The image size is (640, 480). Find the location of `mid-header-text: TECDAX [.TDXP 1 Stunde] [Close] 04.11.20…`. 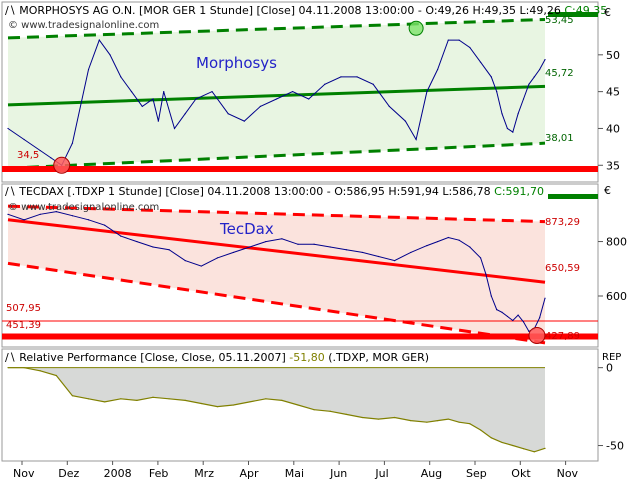

mid-header-text: TECDAX [.TDXP 1 Stunde] [Close] 04.11.20… is located at coordinates (256, 191).